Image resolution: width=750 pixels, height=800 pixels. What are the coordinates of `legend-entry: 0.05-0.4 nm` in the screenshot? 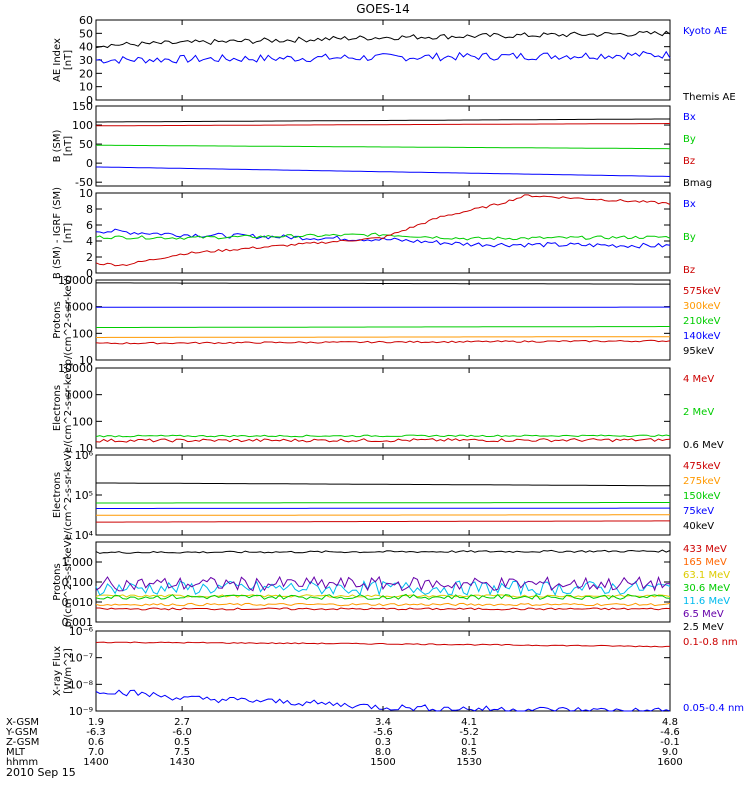 It's located at (713, 708).